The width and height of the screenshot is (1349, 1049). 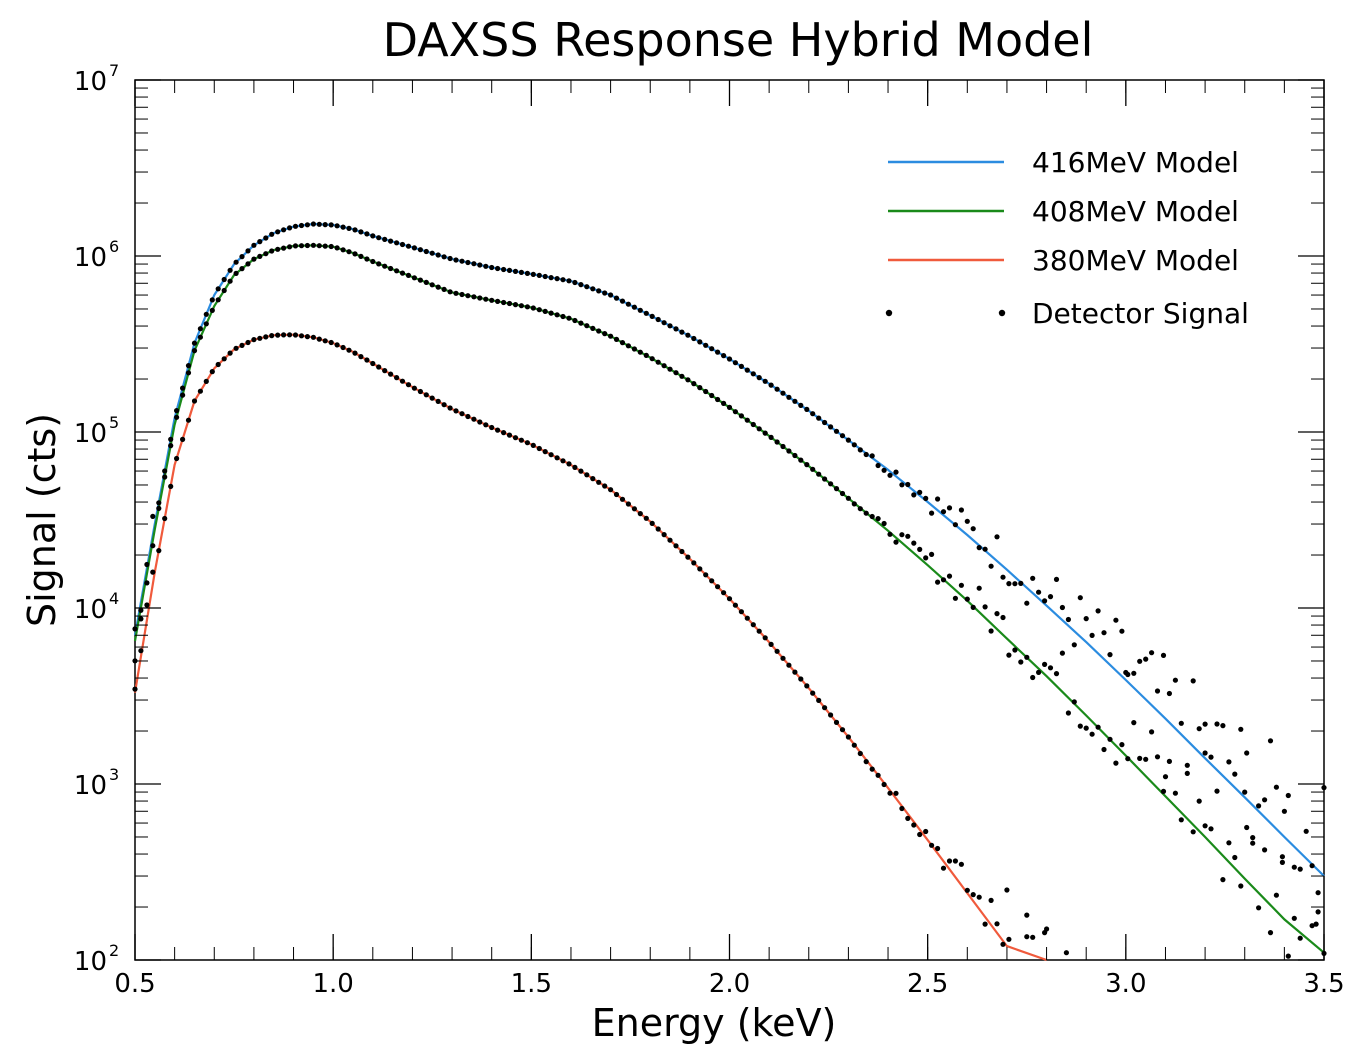 I want to click on x-tick-label: 1.5, so click(x=531, y=984).